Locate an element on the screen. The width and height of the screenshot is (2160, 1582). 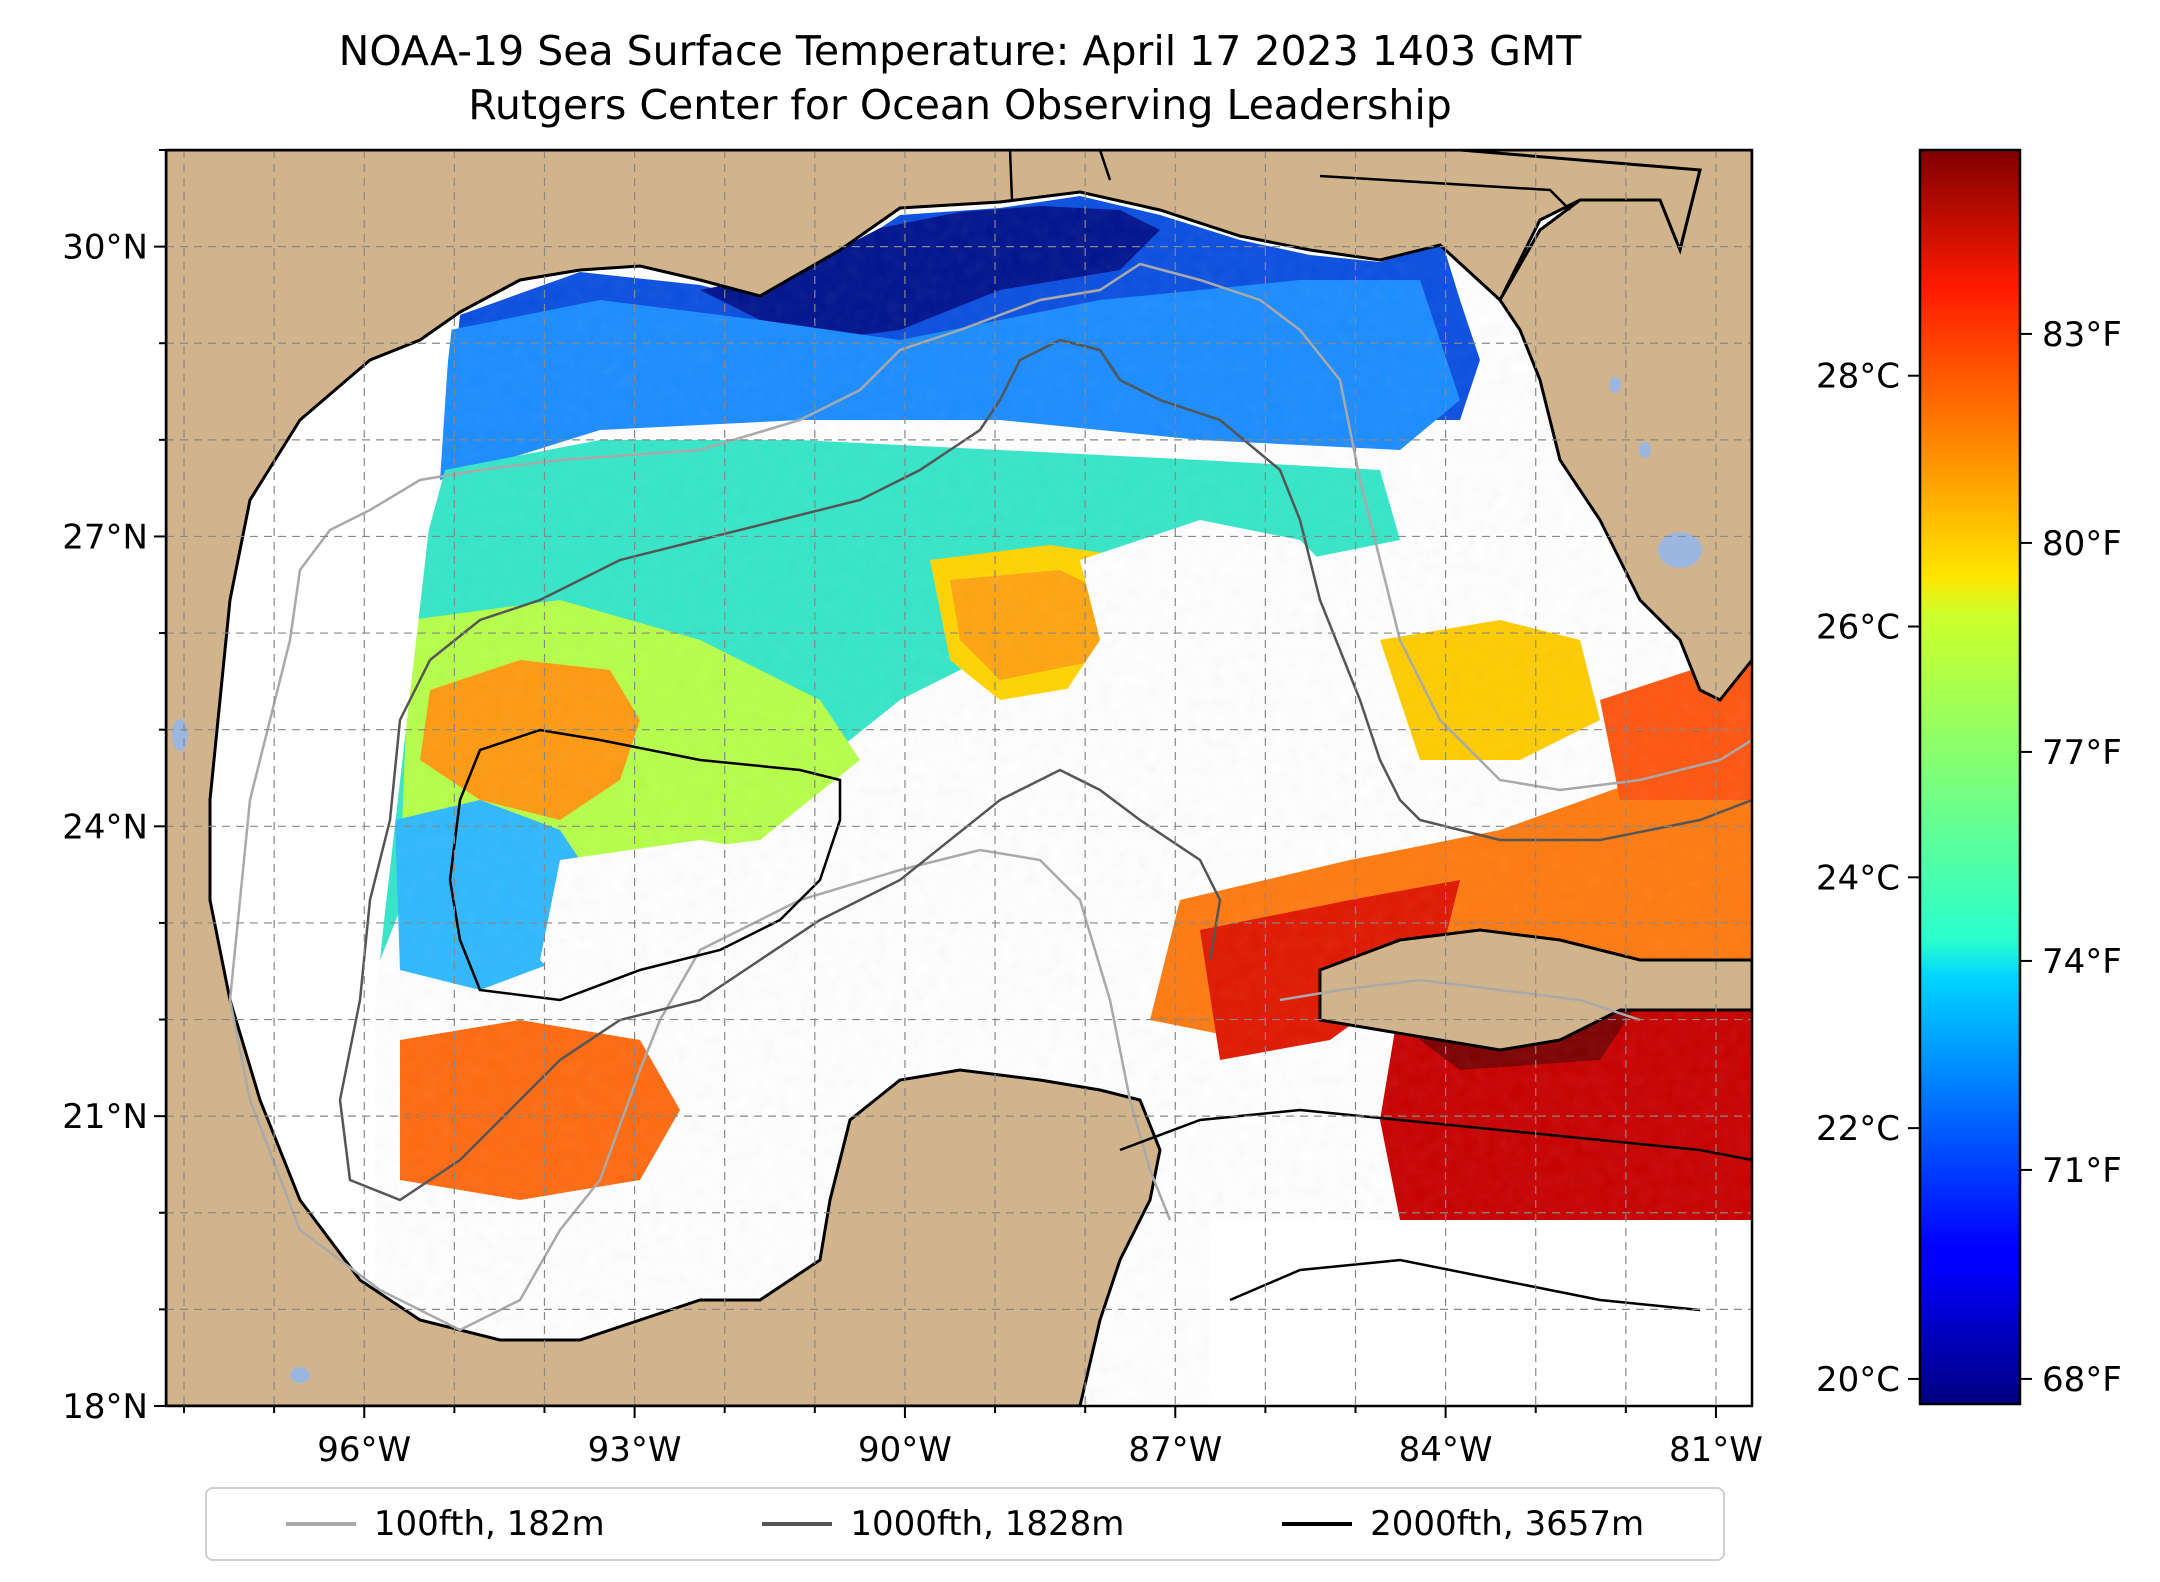
legend-item-1000fth: 1000fth, 1828m is located at coordinates (943, 1524).